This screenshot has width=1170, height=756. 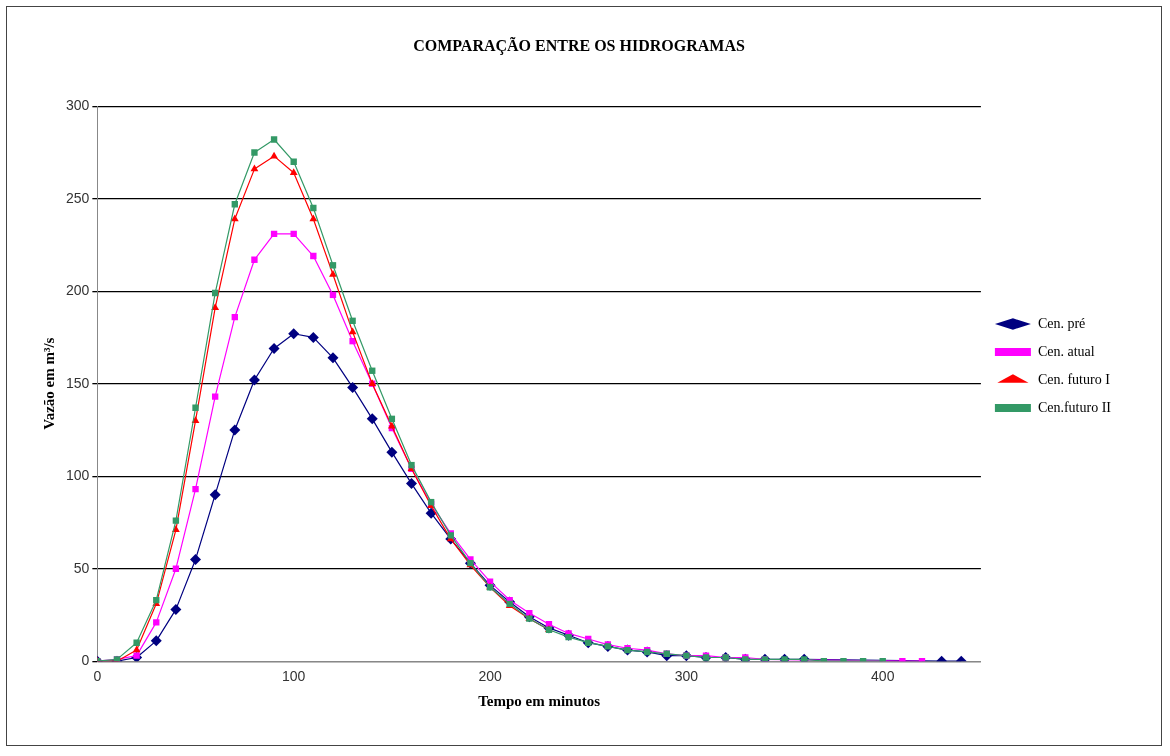 I want to click on x-tick-label: 400, so click(x=883, y=676).